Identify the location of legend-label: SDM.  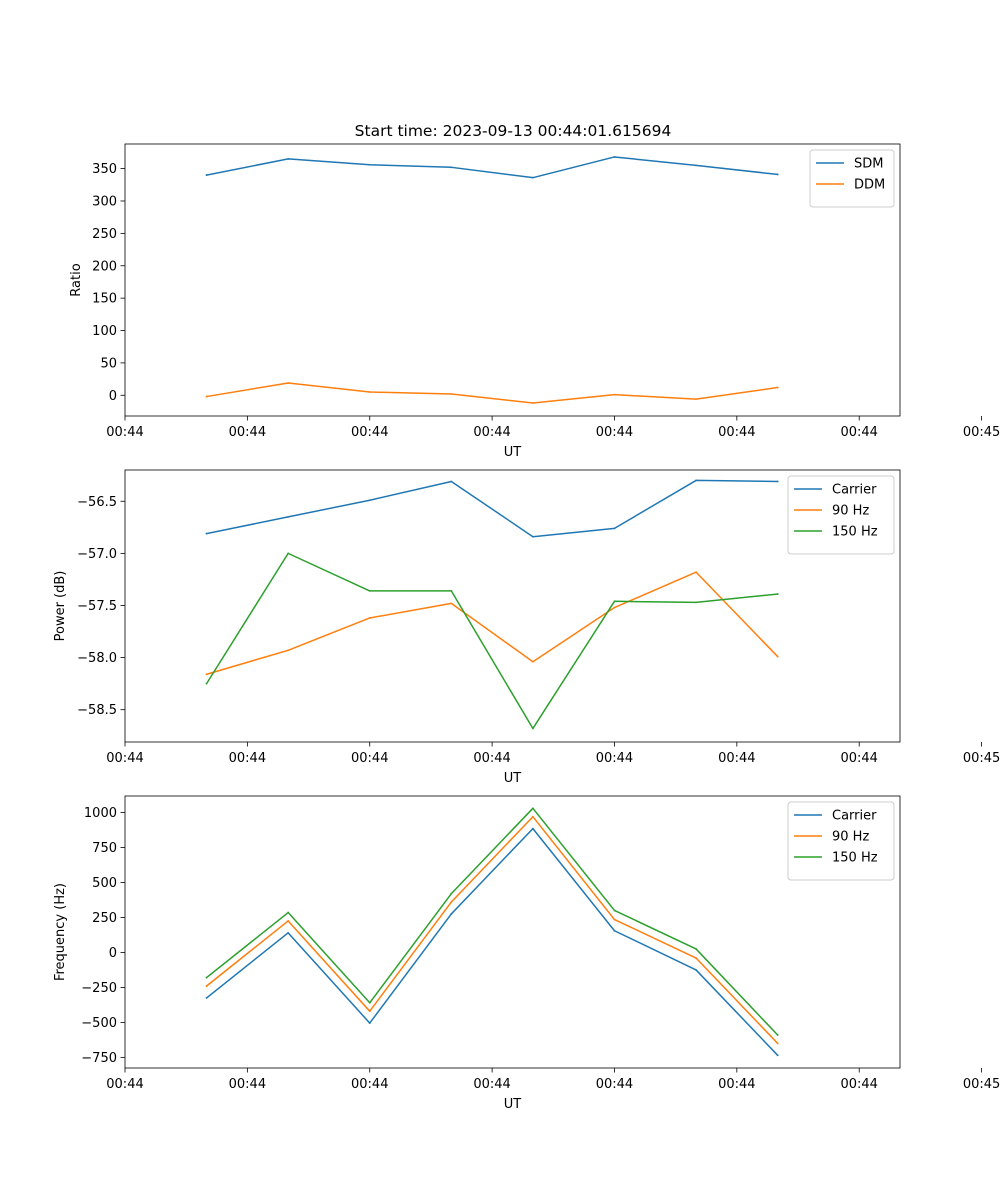
(868, 164).